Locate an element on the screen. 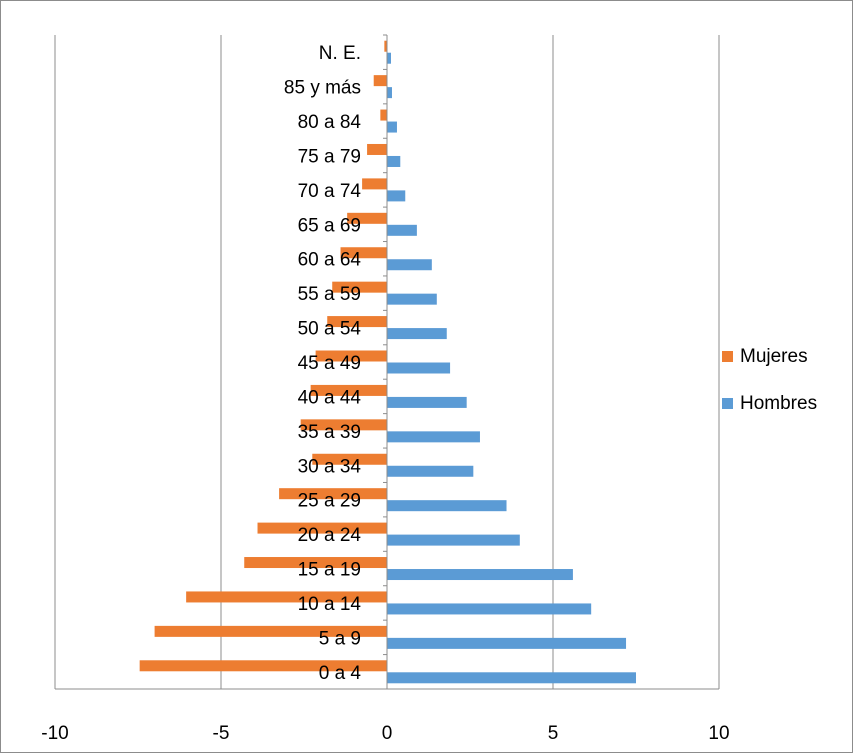  category-label: 60 a 64 is located at coordinates (330, 260).